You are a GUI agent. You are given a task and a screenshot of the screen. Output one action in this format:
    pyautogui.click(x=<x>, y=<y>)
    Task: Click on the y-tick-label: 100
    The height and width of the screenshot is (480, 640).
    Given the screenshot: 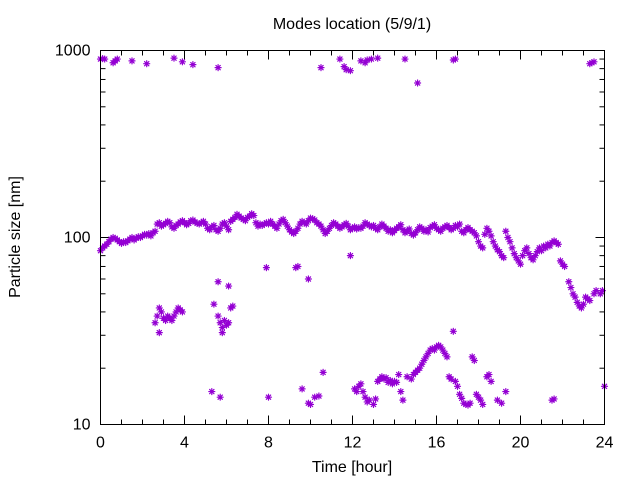 What is the action you would take?
    pyautogui.click(x=77, y=238)
    